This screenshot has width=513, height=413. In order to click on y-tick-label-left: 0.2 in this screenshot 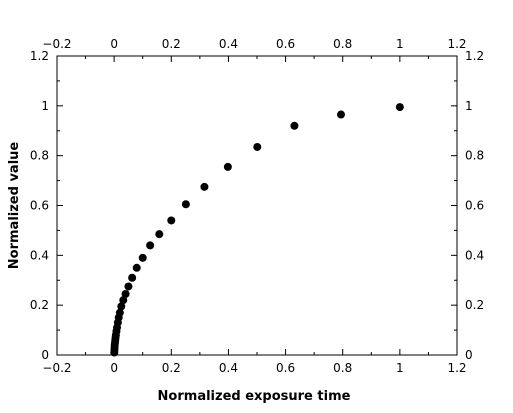, I will do `click(39, 305)`.